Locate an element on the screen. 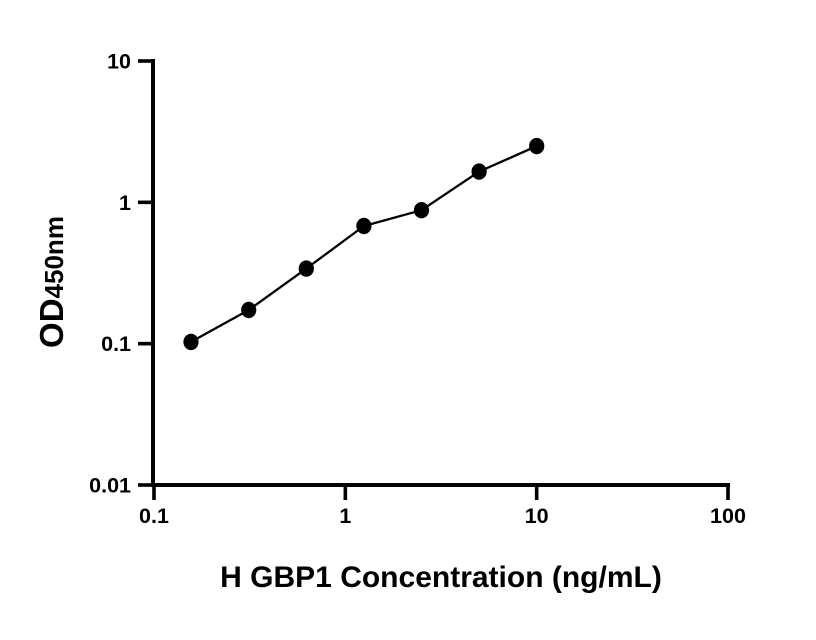 Image resolution: width=816 pixels, height=640 pixels. y-tick-label: 0.1 is located at coordinates (116, 344).